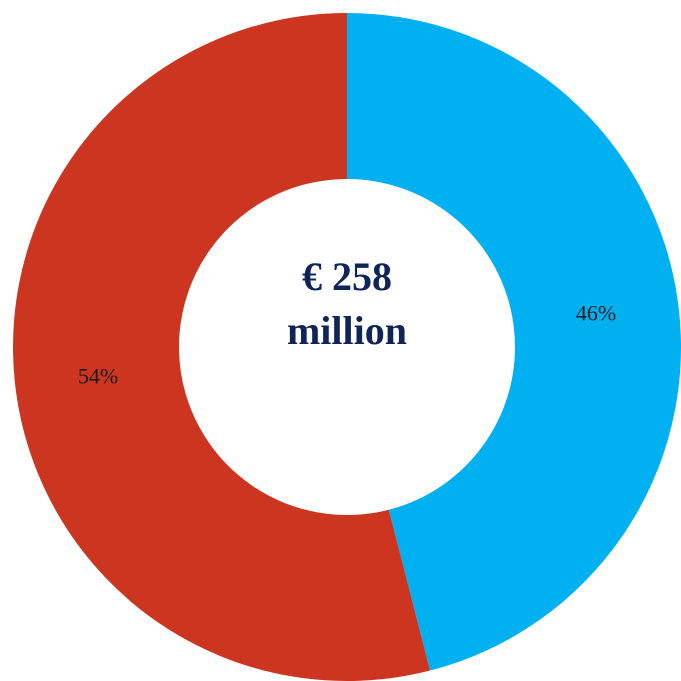  What do you see at coordinates (98, 376) in the screenshot?
I see `donut-slice-label-2: 54%` at bounding box center [98, 376].